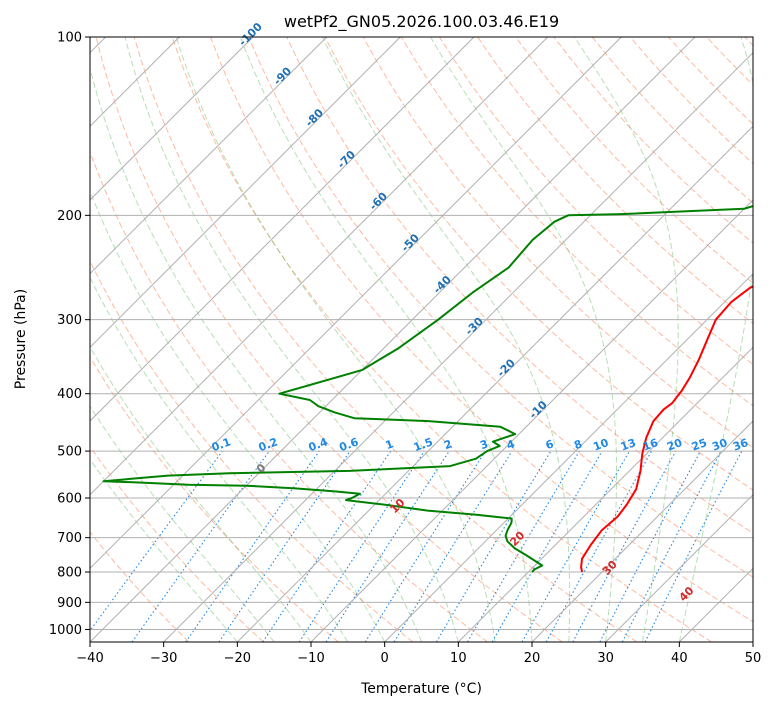 The height and width of the screenshot is (708, 775). What do you see at coordinates (550, 444) in the screenshot?
I see `mixing-ratio-label: 6` at bounding box center [550, 444].